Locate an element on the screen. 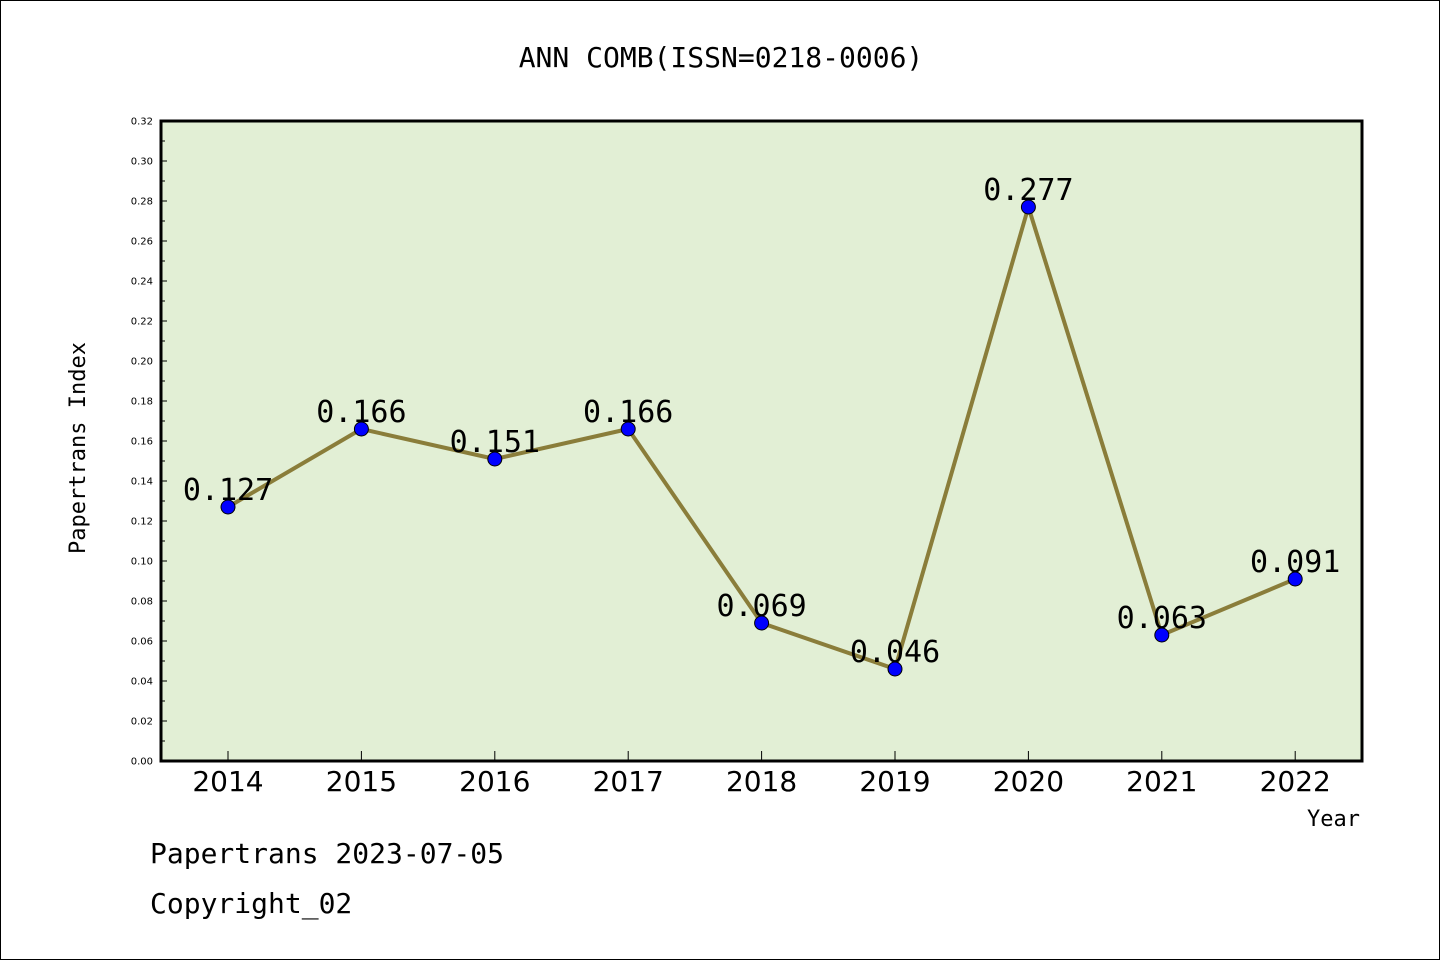 This screenshot has height=960, width=1440. x-tick-label: 2022 is located at coordinates (1295, 781).